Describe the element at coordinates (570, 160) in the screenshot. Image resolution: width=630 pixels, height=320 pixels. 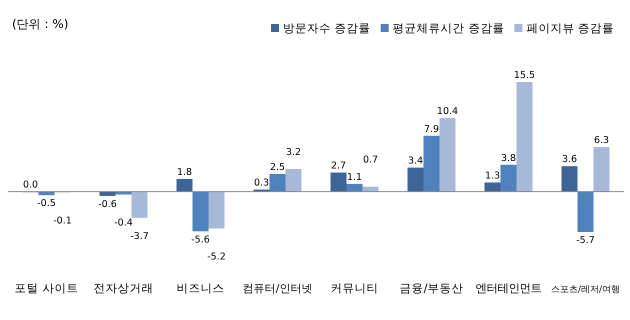
I see `data-label: 3.6` at that location.